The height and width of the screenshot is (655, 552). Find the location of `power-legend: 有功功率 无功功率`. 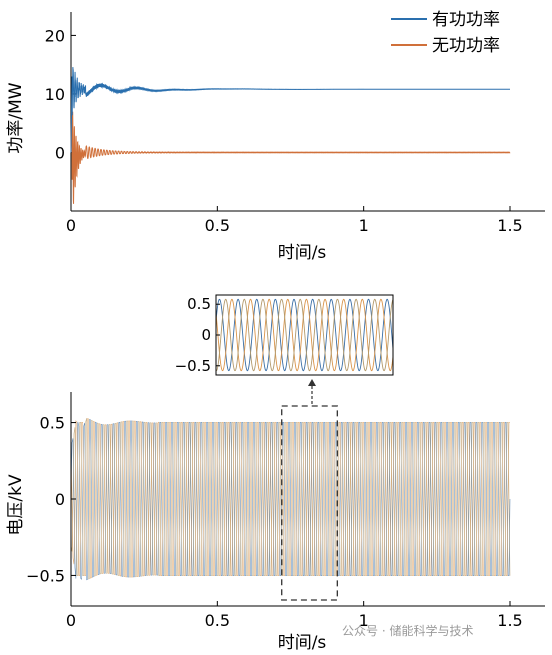

power-legend: 有功功率 无功功率 is located at coordinates (445, 33).